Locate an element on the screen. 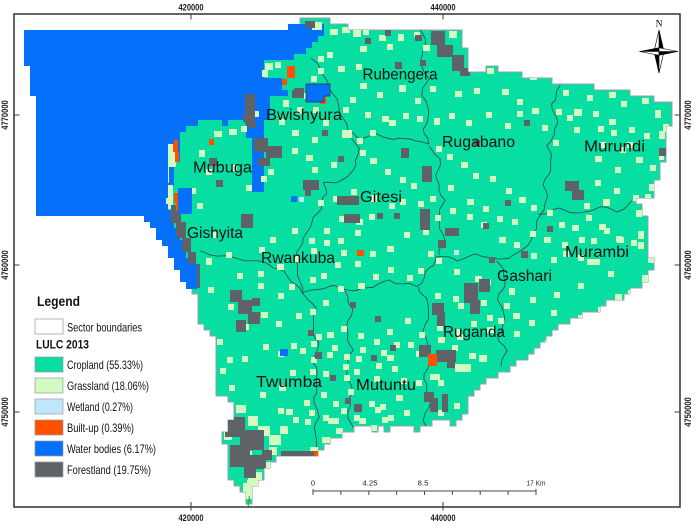  svg-text: Murambi is located at coordinates (597, 252).